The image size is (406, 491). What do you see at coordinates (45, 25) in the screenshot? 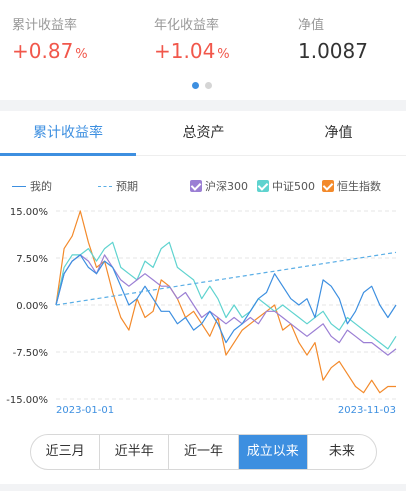
I see `metric-label: 累计收益率` at bounding box center [45, 25].